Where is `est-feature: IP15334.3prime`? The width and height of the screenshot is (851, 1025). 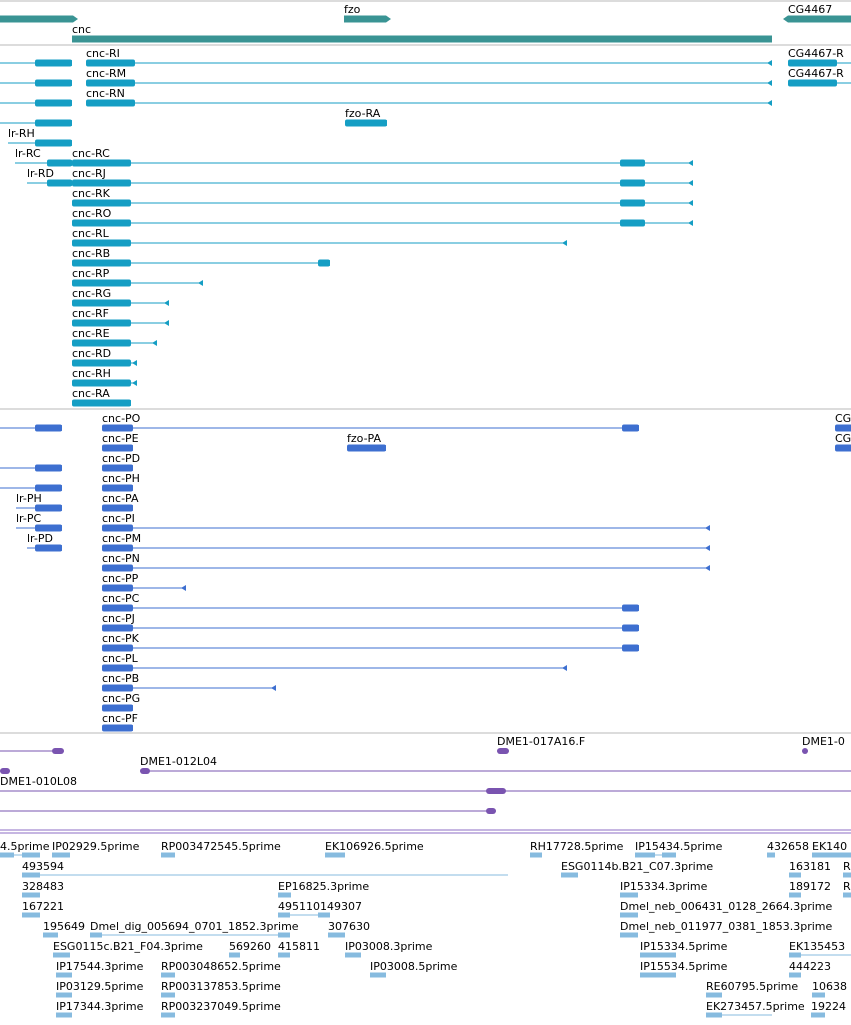
est-feature: IP15334.3prime is located at coordinates (664, 889).